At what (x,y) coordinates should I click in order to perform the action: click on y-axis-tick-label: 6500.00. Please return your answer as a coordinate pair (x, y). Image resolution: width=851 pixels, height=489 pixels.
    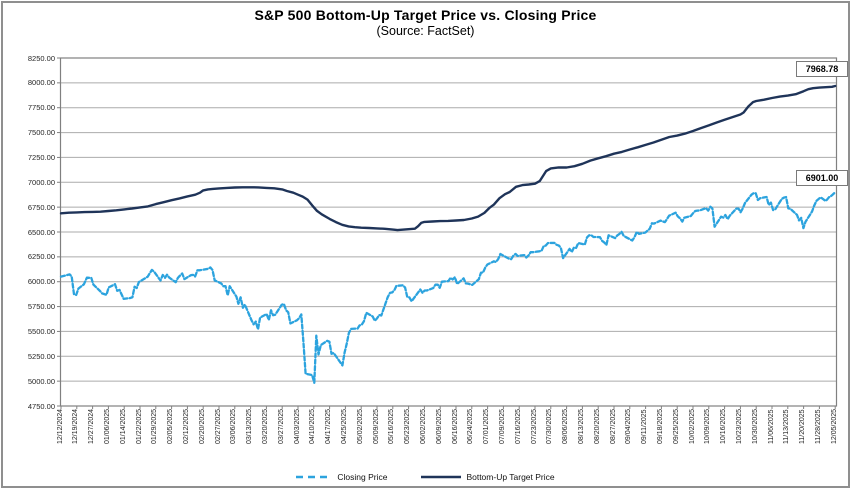
    Looking at the image, I should click on (41, 232).